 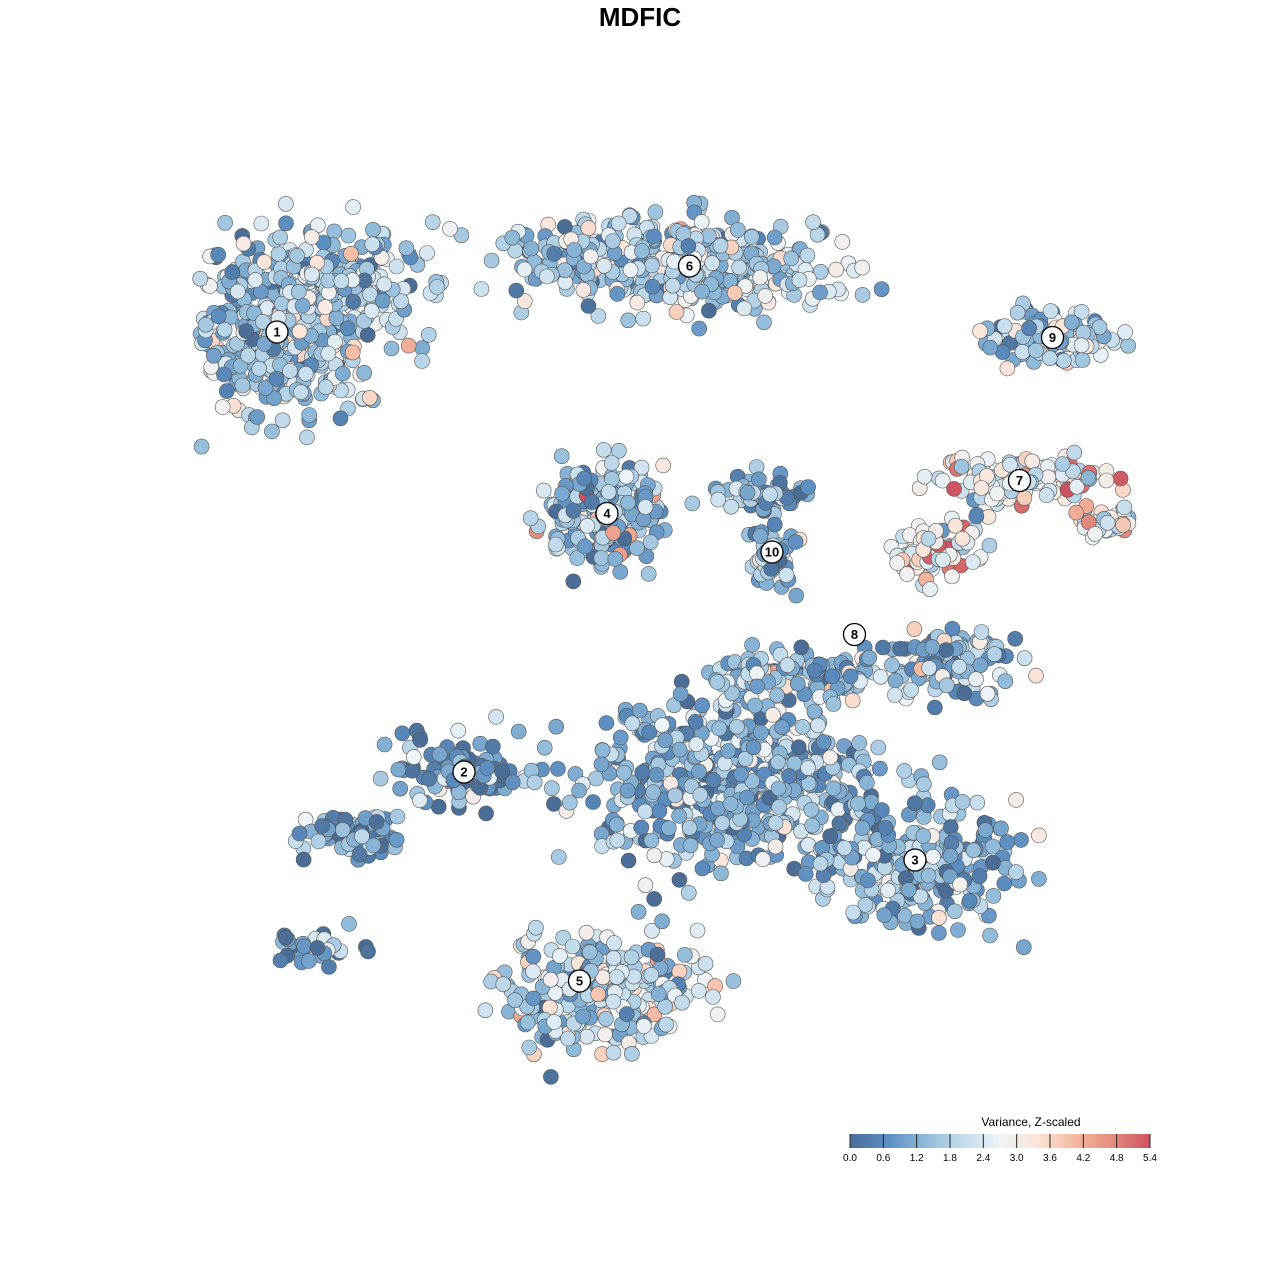 What do you see at coordinates (607, 513) in the screenshot?
I see `cluster-label-4: 4` at bounding box center [607, 513].